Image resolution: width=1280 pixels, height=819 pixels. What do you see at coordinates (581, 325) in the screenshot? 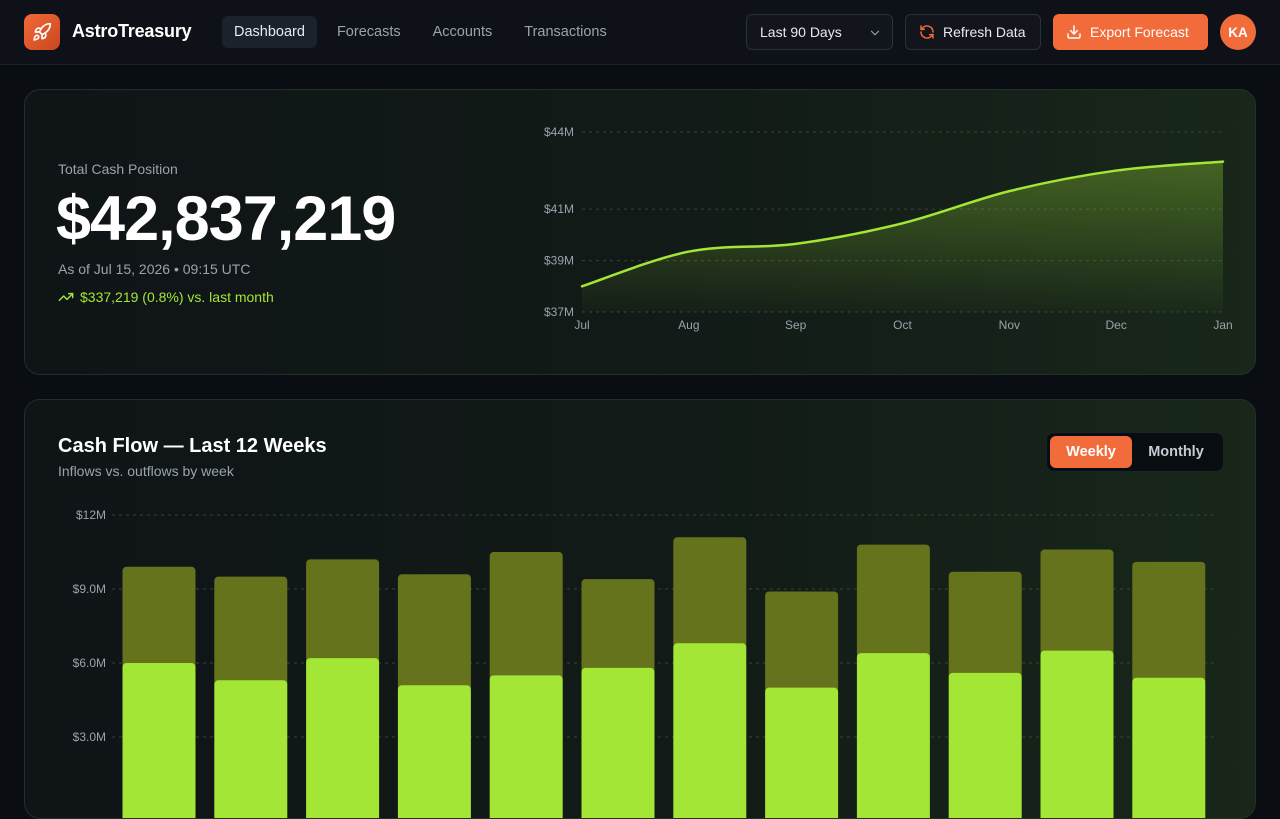
I see `x-tick-label: Jul` at bounding box center [581, 325].